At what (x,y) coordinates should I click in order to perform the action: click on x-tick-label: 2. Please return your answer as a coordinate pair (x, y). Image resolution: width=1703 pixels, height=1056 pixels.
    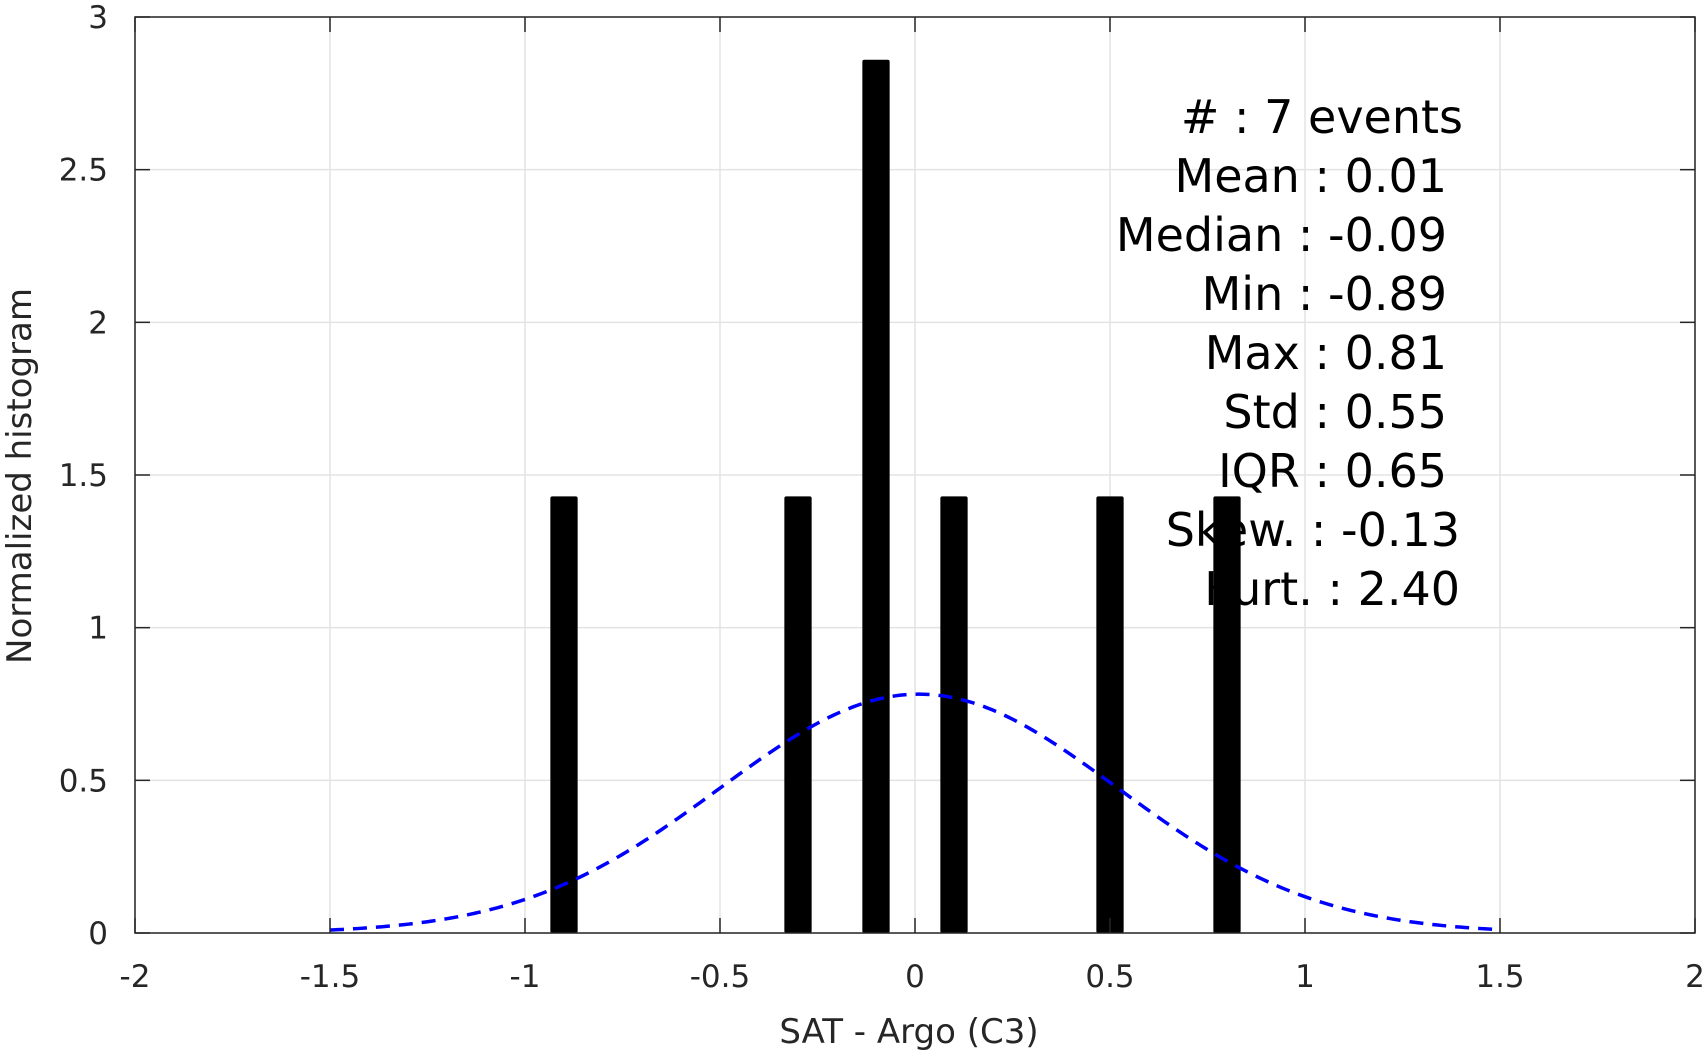
    Looking at the image, I should click on (1694, 977).